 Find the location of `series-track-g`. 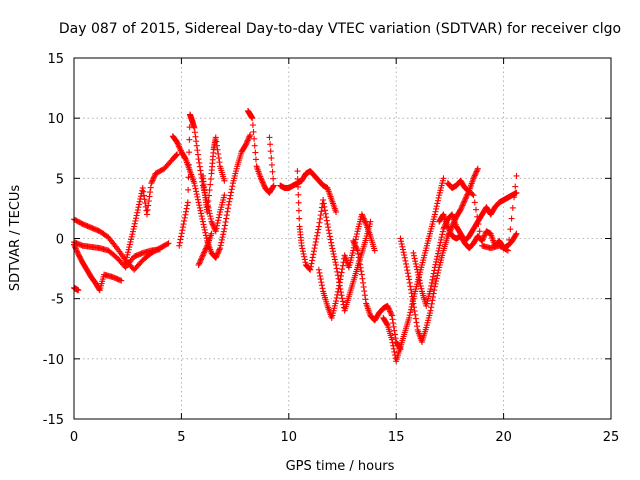

series-track-g is located at coordinates (202, 180).